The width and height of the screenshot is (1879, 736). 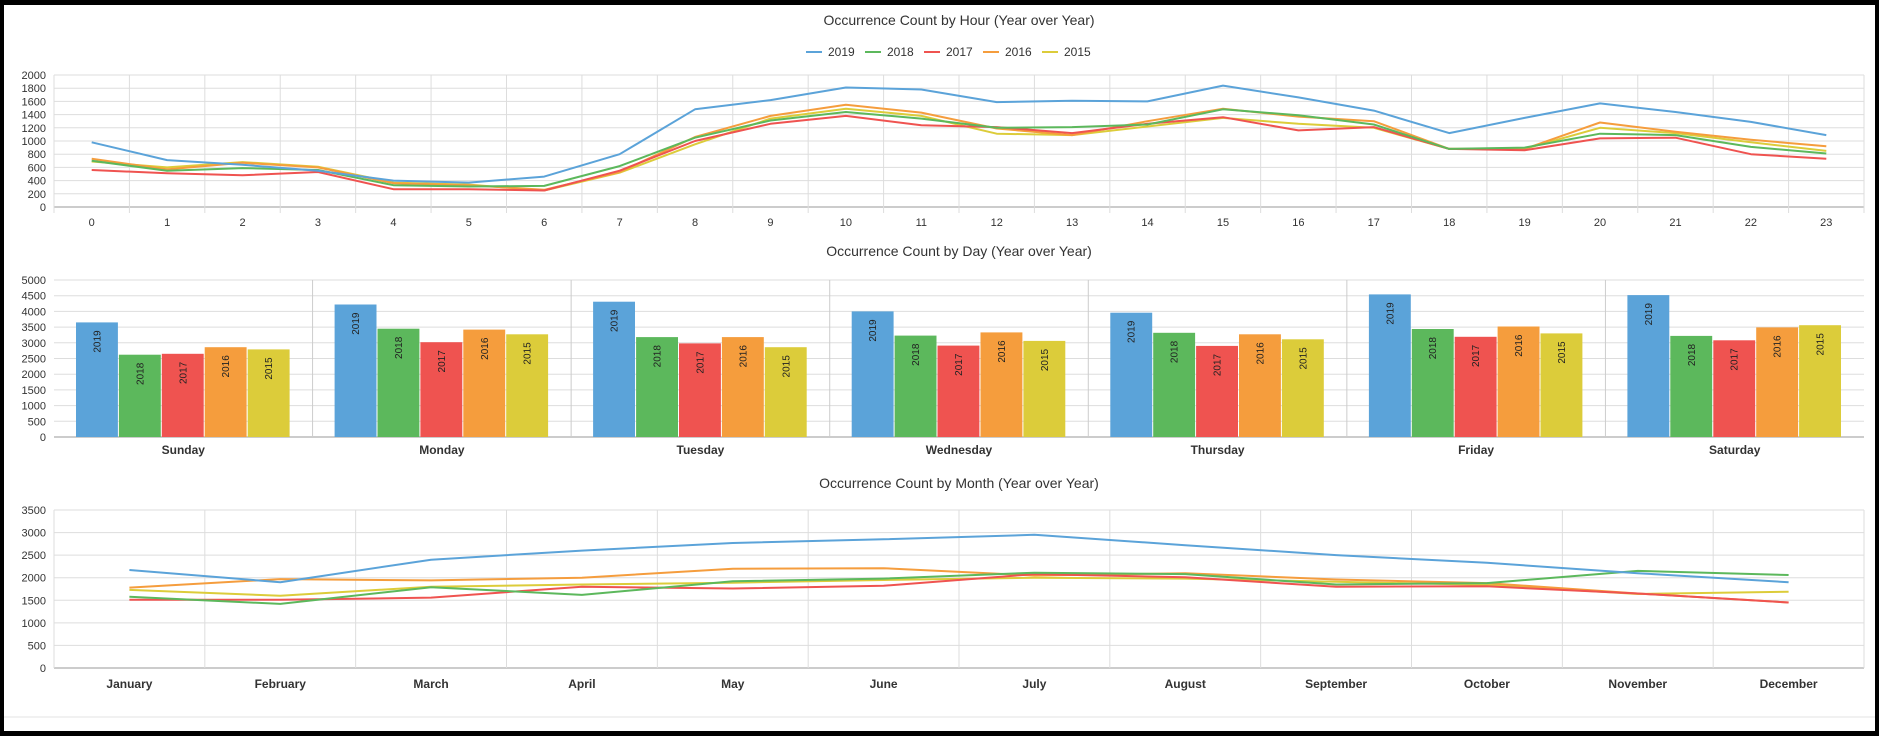 I want to click on x-tick-label: 11, so click(x=921, y=223).